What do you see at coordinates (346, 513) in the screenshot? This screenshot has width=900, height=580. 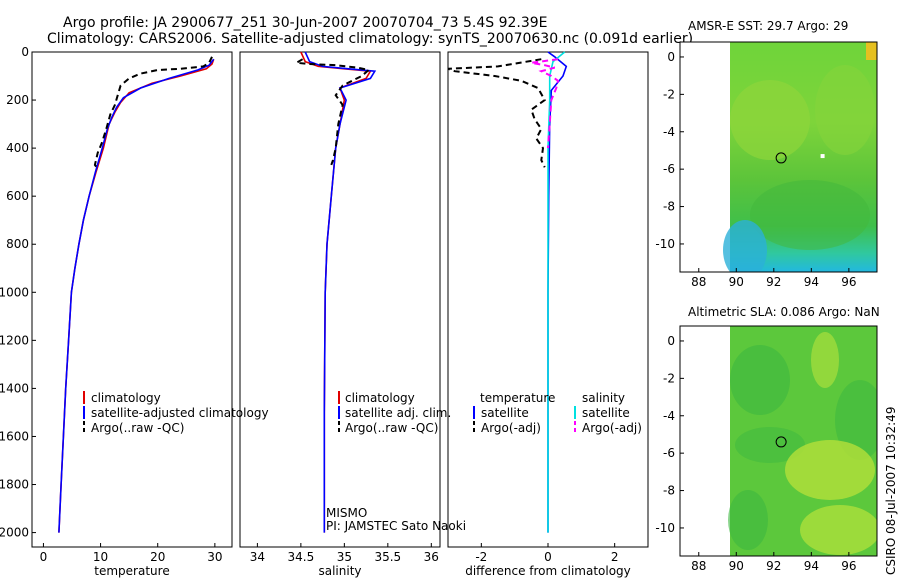 I see `platform-annotation: MISMO` at bounding box center [346, 513].